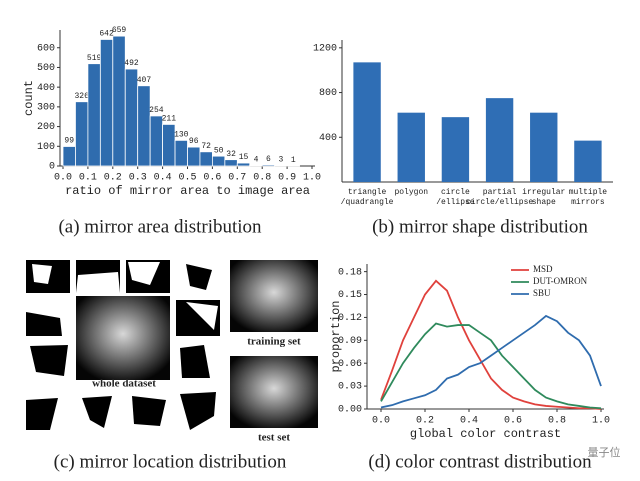  What do you see at coordinates (187, 191) in the screenshot?
I see `x-axis-label: ratio of mirror area to image area` at bounding box center [187, 191].